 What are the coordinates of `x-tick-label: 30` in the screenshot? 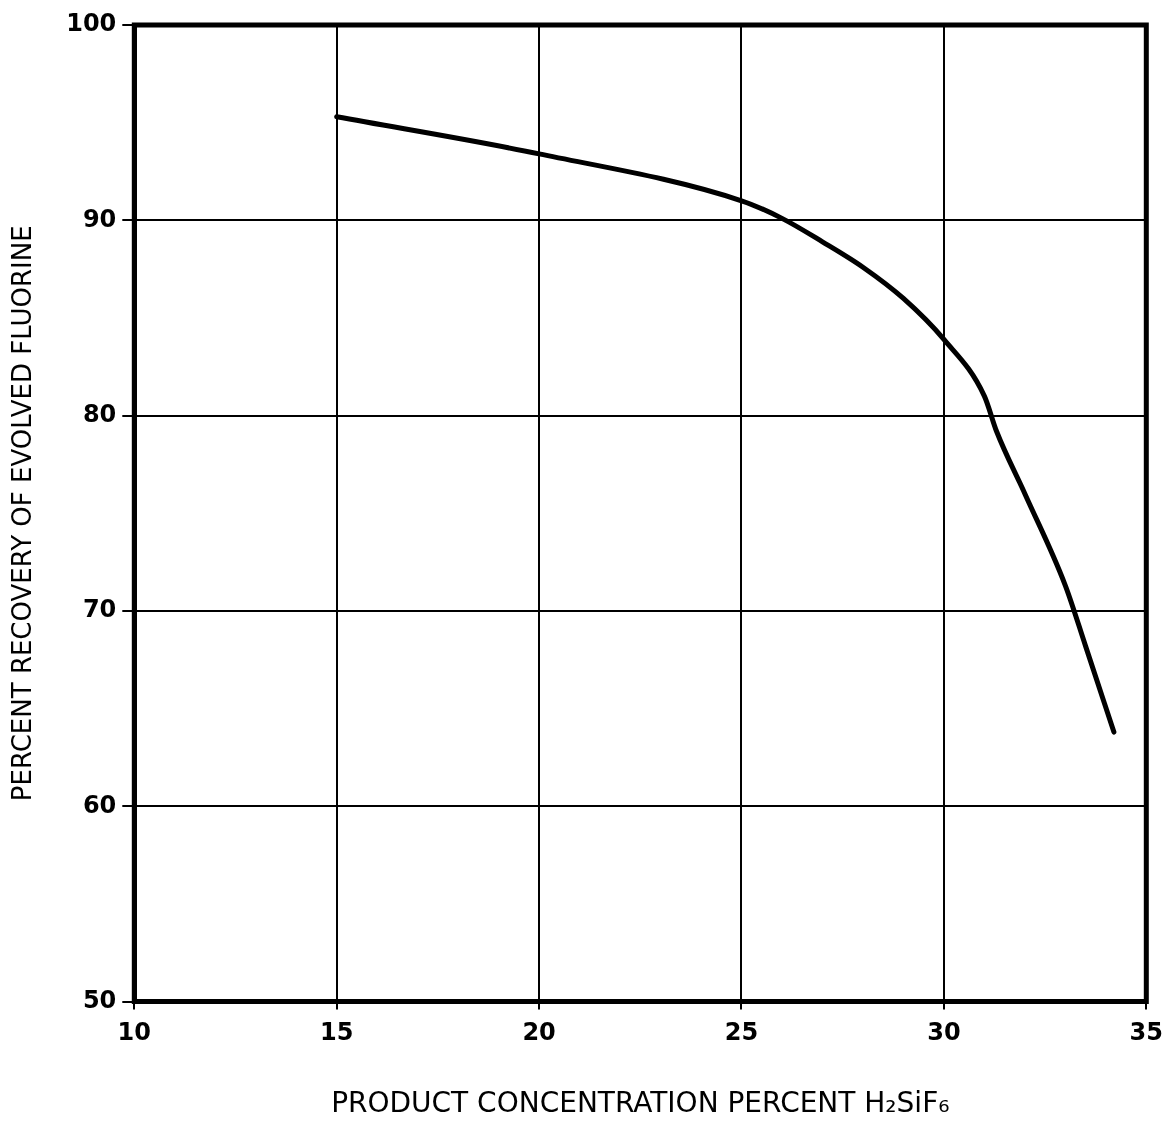 It's located at (944, 1032).